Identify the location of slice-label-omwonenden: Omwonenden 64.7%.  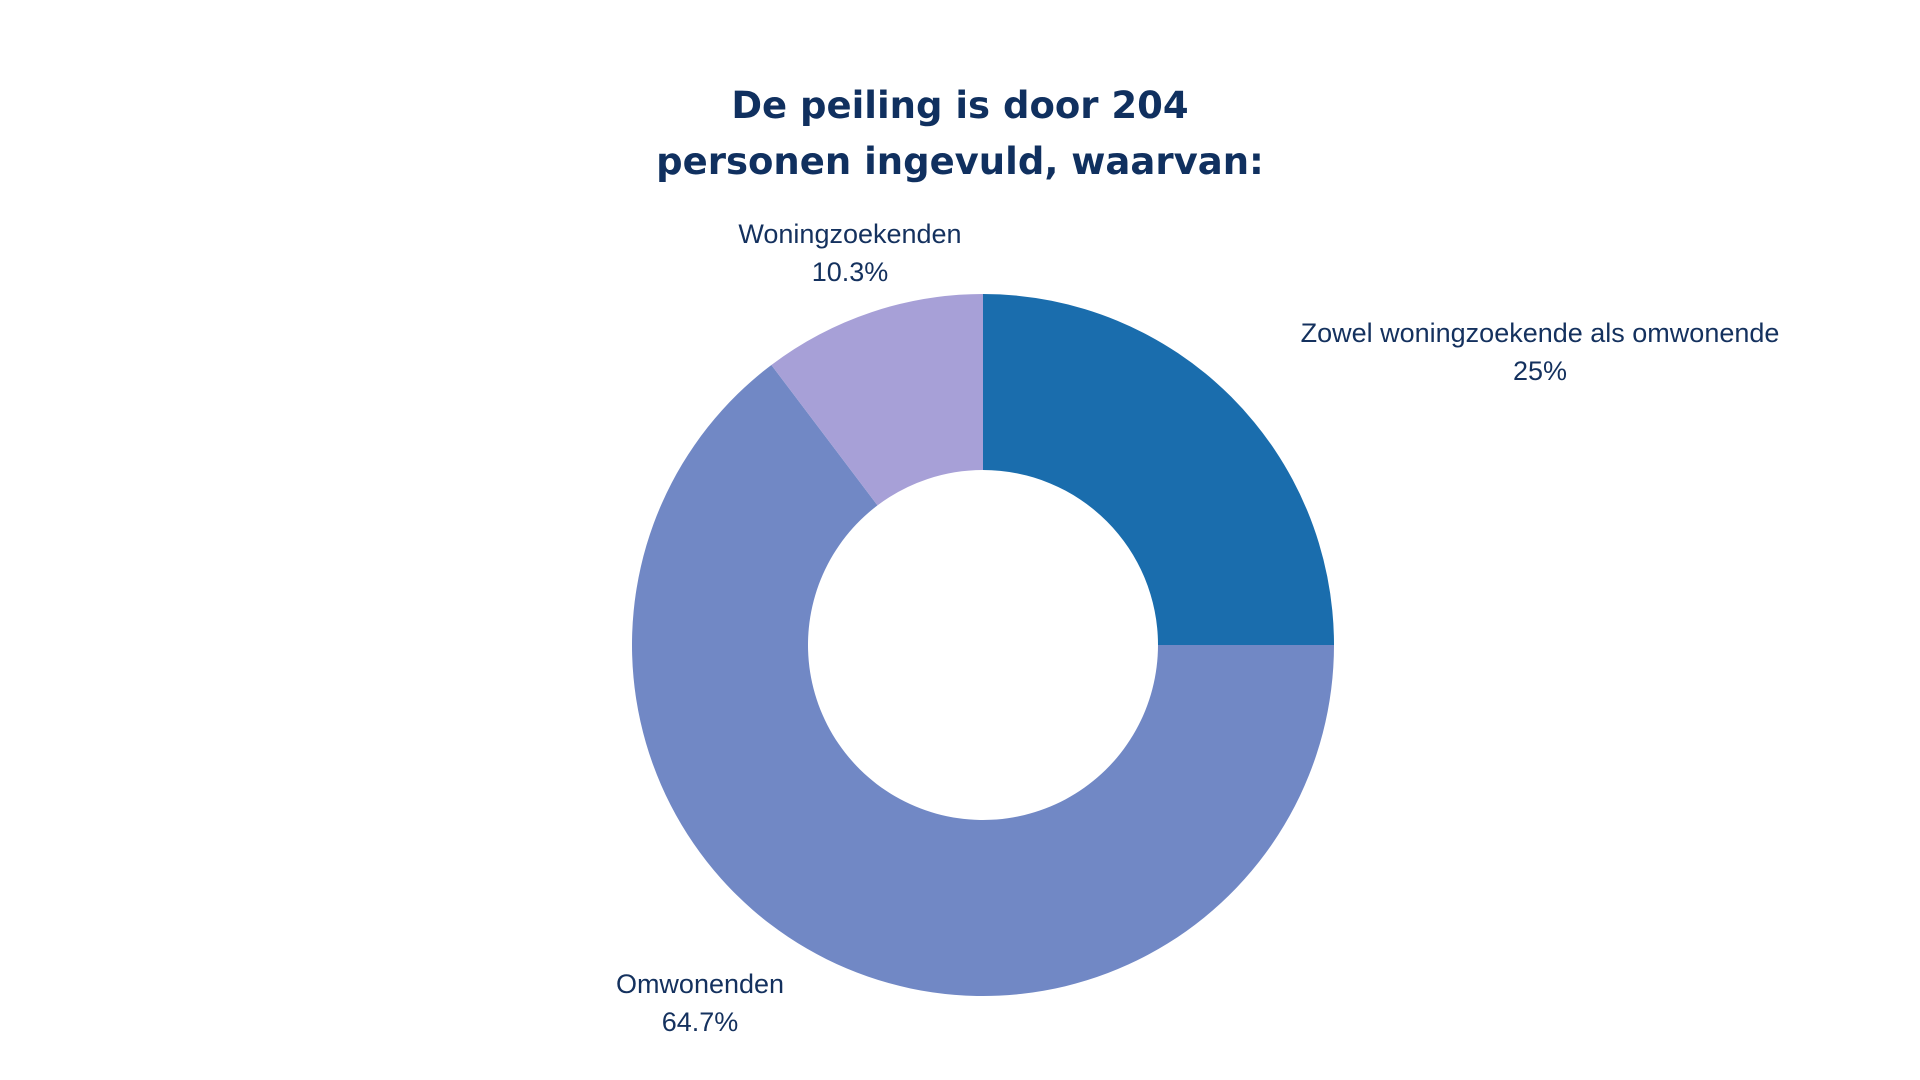
(700, 1003).